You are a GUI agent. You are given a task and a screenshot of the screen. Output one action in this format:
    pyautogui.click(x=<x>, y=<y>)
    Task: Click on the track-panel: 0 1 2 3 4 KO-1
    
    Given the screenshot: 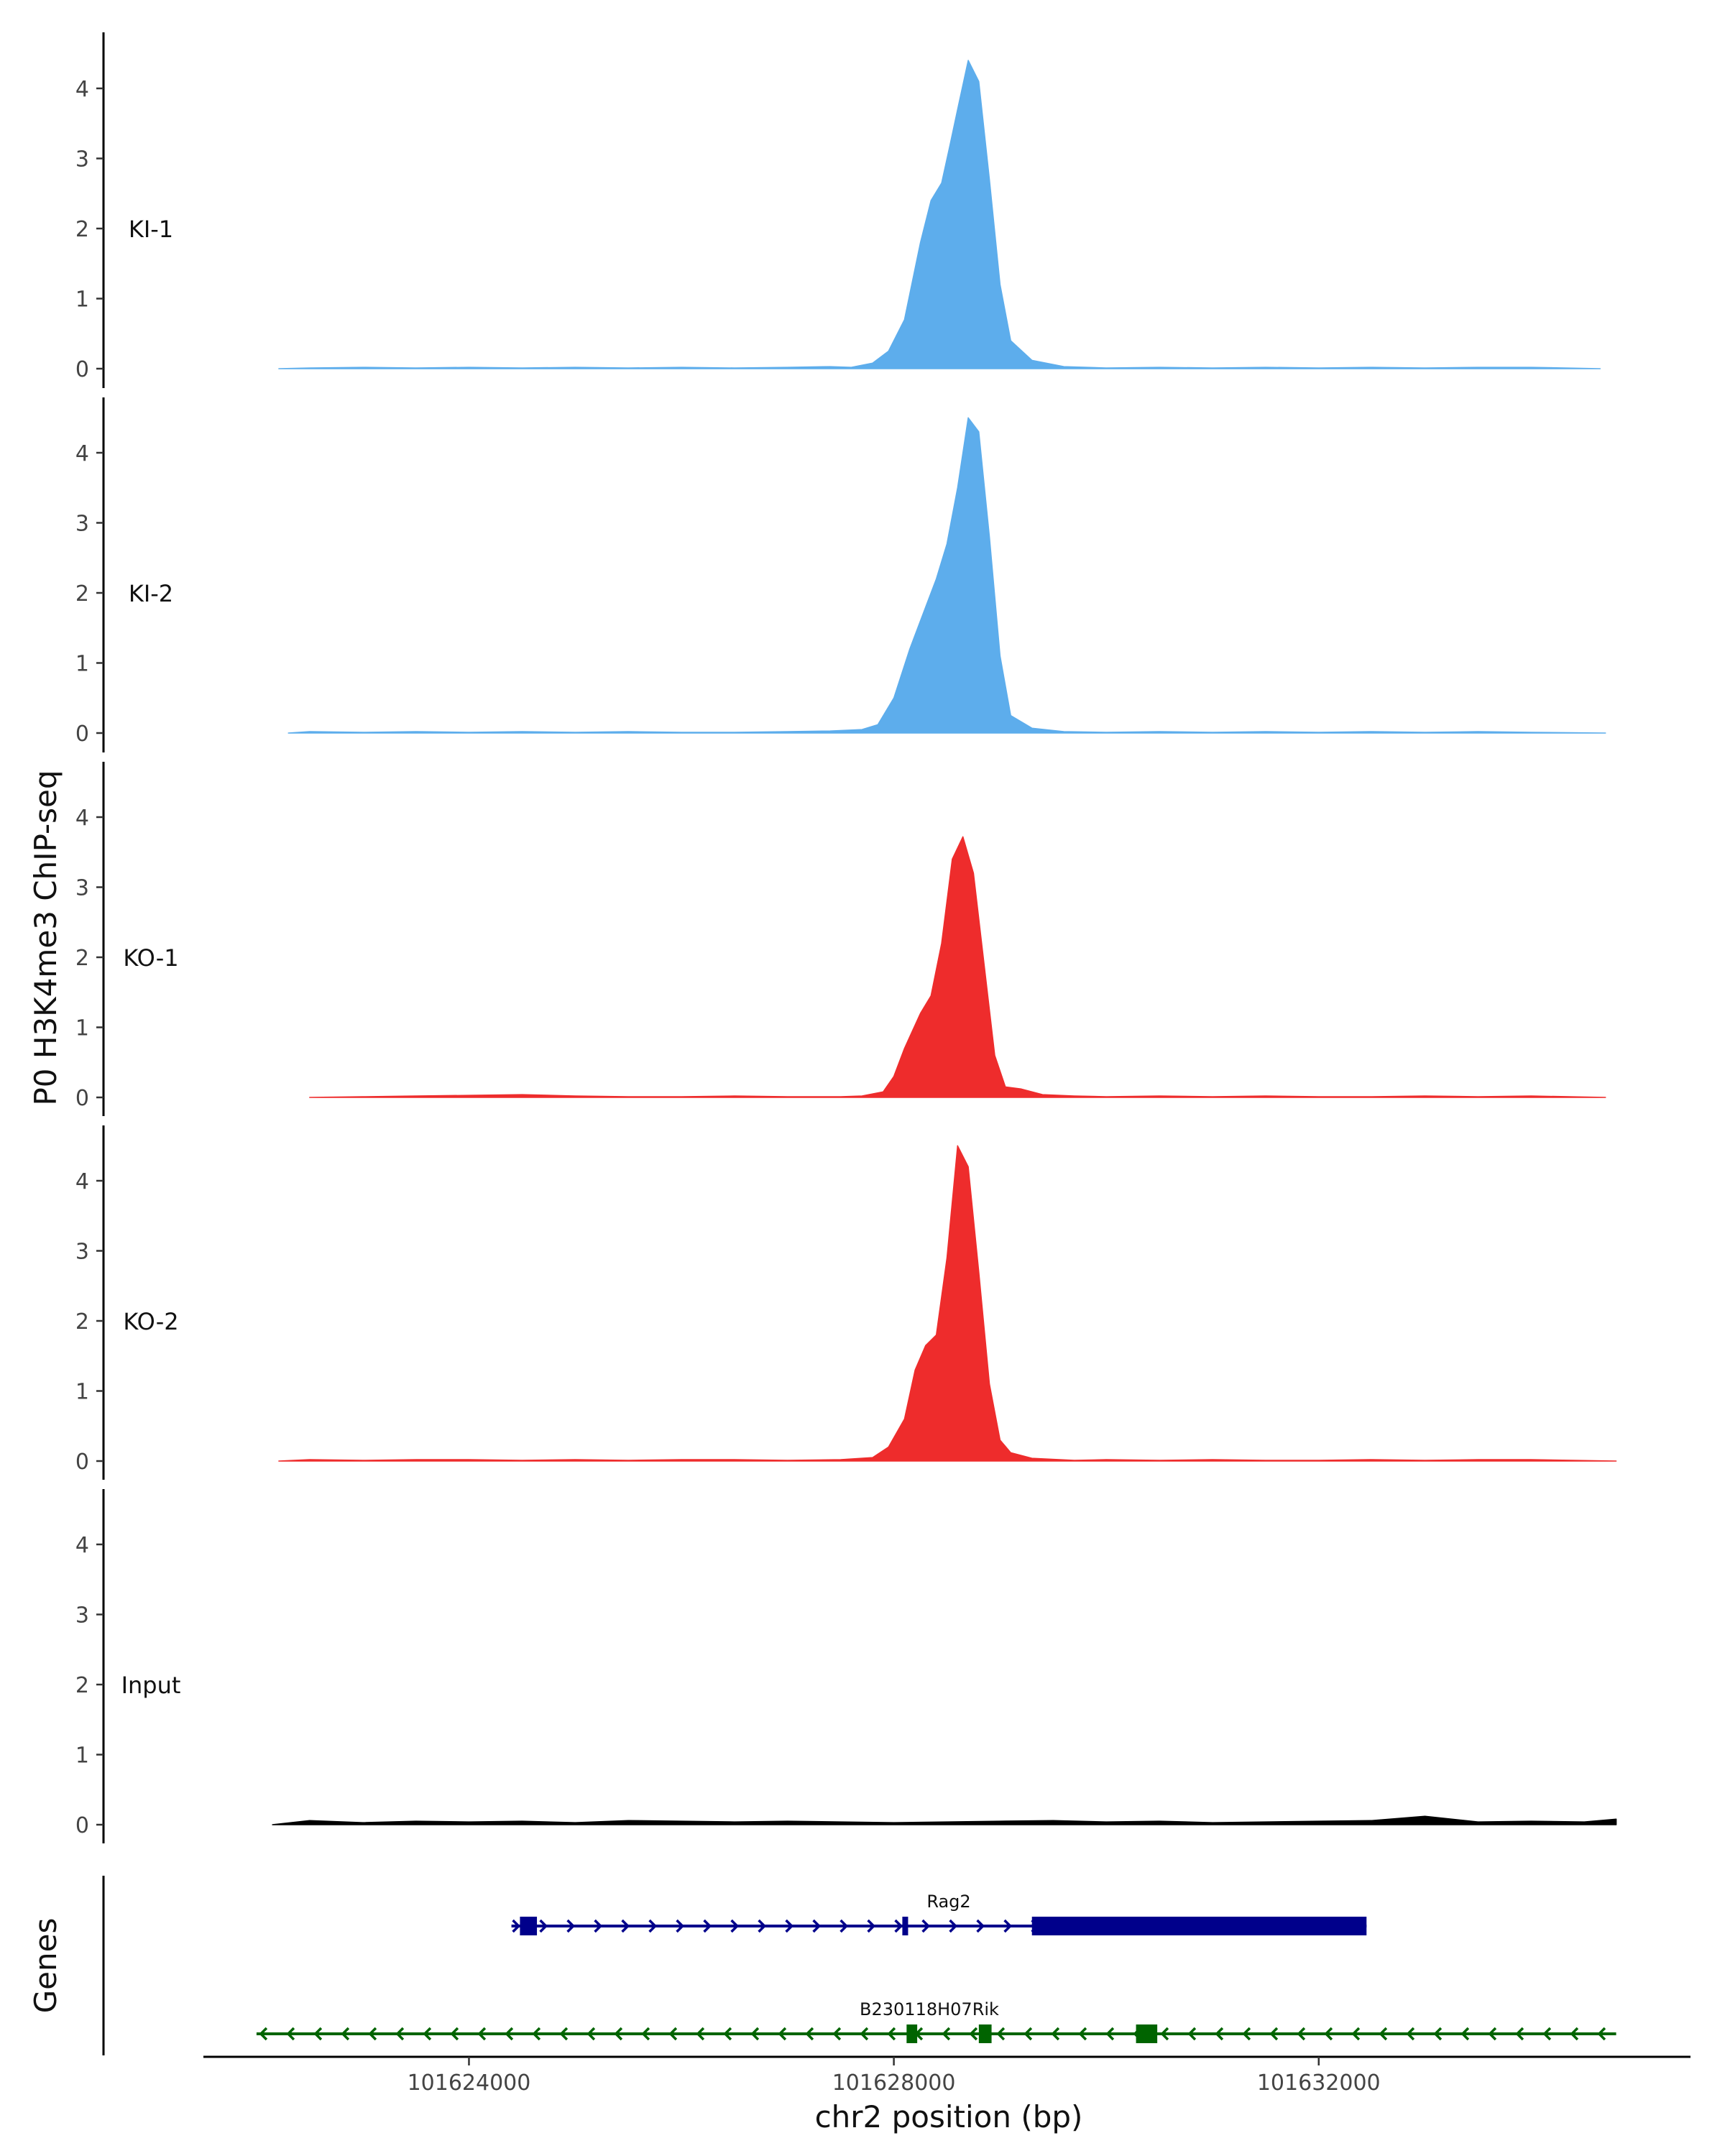 What is the action you would take?
    pyautogui.click(x=840, y=939)
    